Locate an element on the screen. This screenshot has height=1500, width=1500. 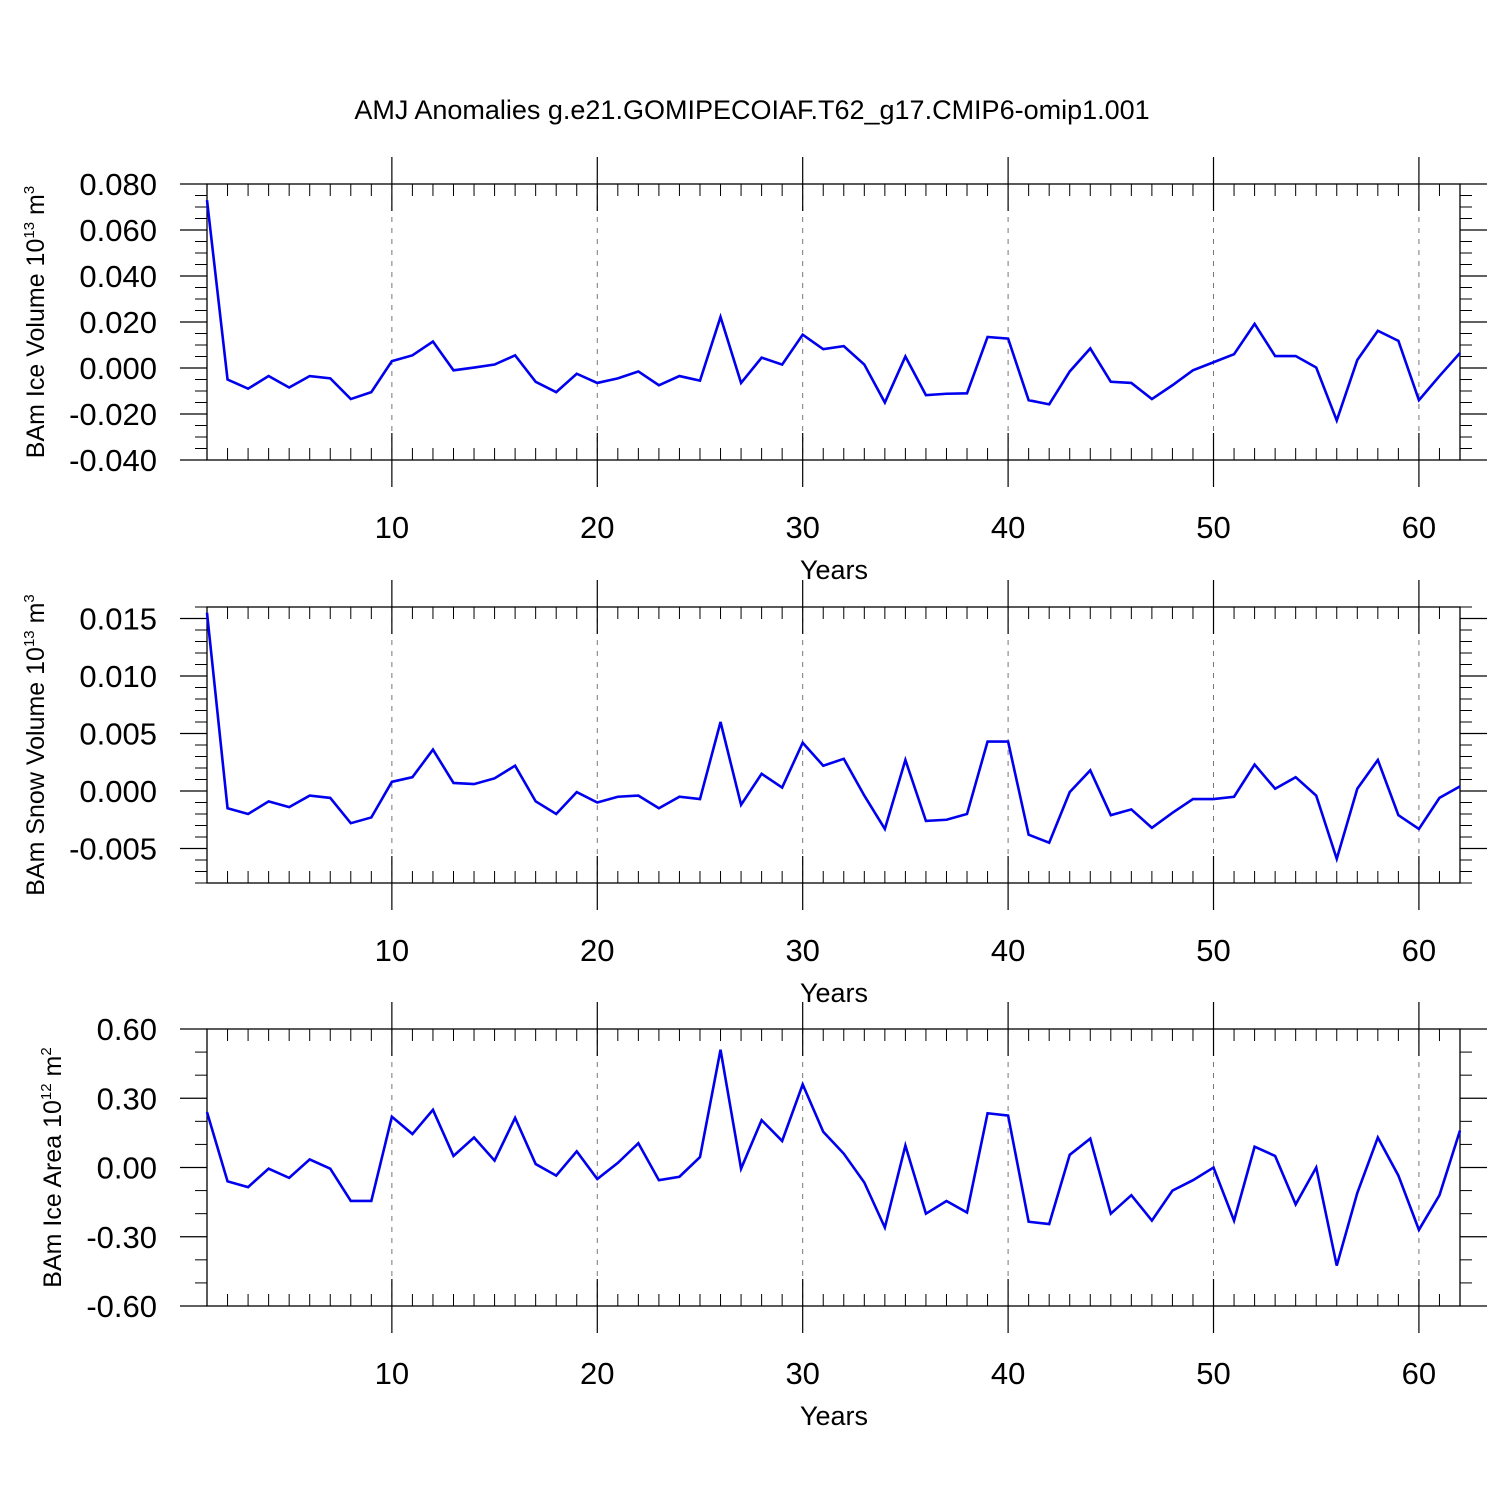
y-tick-label: 0.020 is located at coordinates (118, 322).